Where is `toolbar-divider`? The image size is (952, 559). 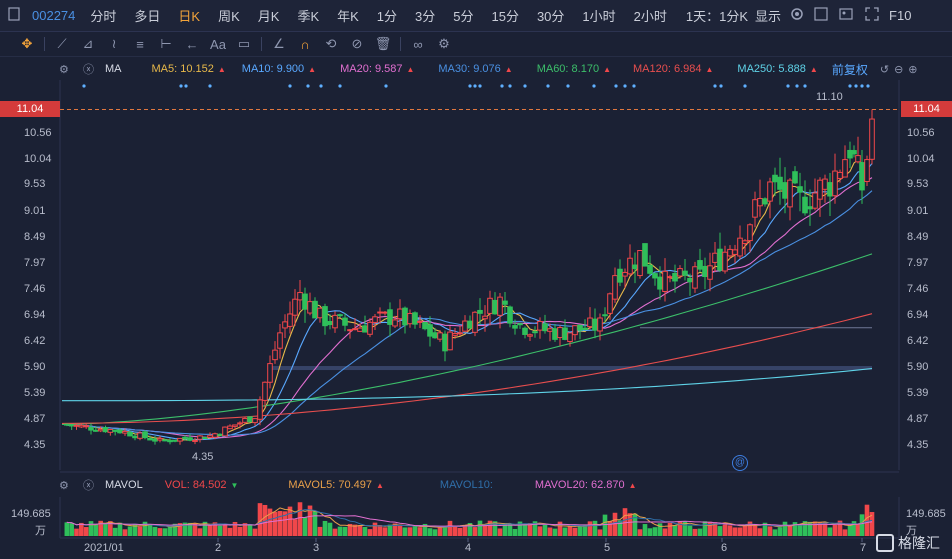
toolbar-divider is located at coordinates (44, 44).